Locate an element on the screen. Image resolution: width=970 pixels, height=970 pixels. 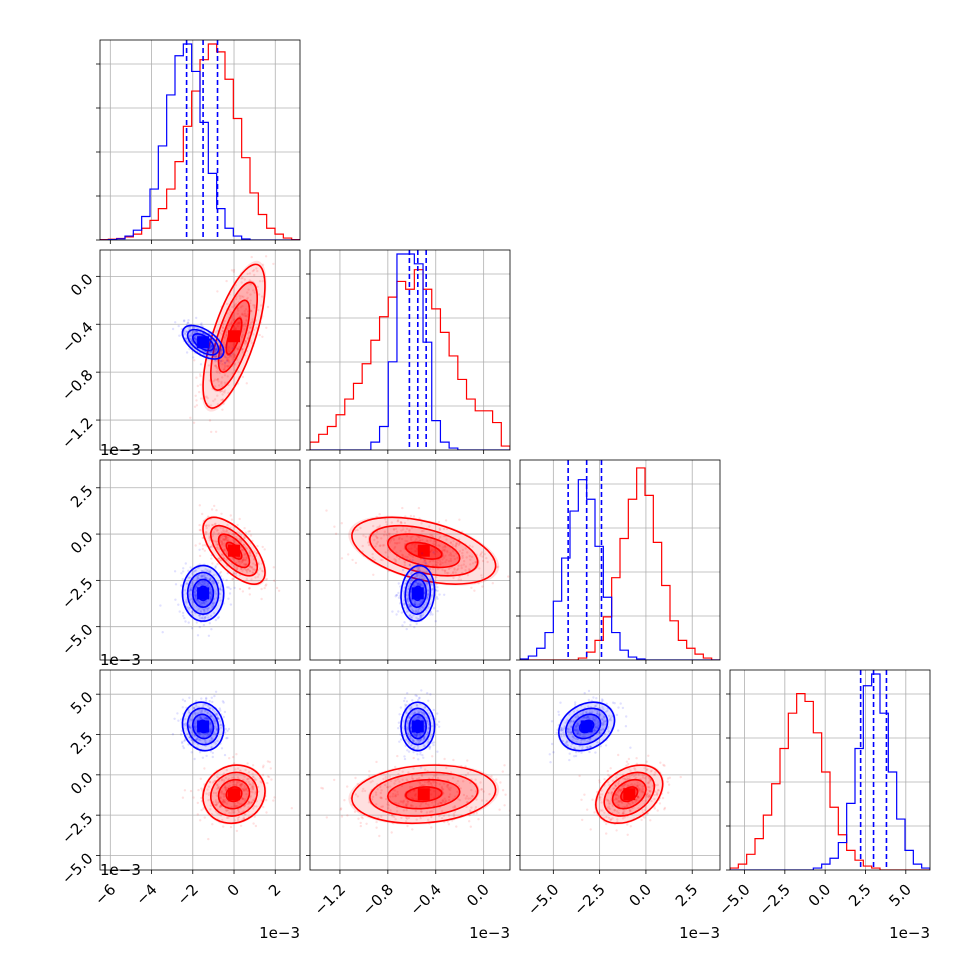
x-offset-label-dim1: 1e−3 is located at coordinates (489, 933).